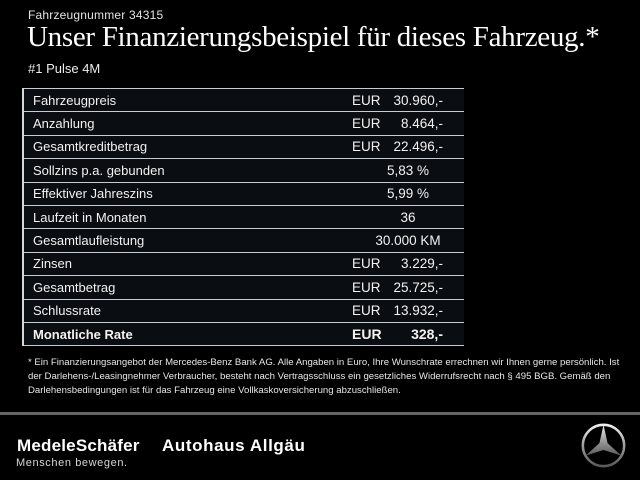 The image size is (640, 480). I want to click on row-label: Anzahlung, so click(64, 124).